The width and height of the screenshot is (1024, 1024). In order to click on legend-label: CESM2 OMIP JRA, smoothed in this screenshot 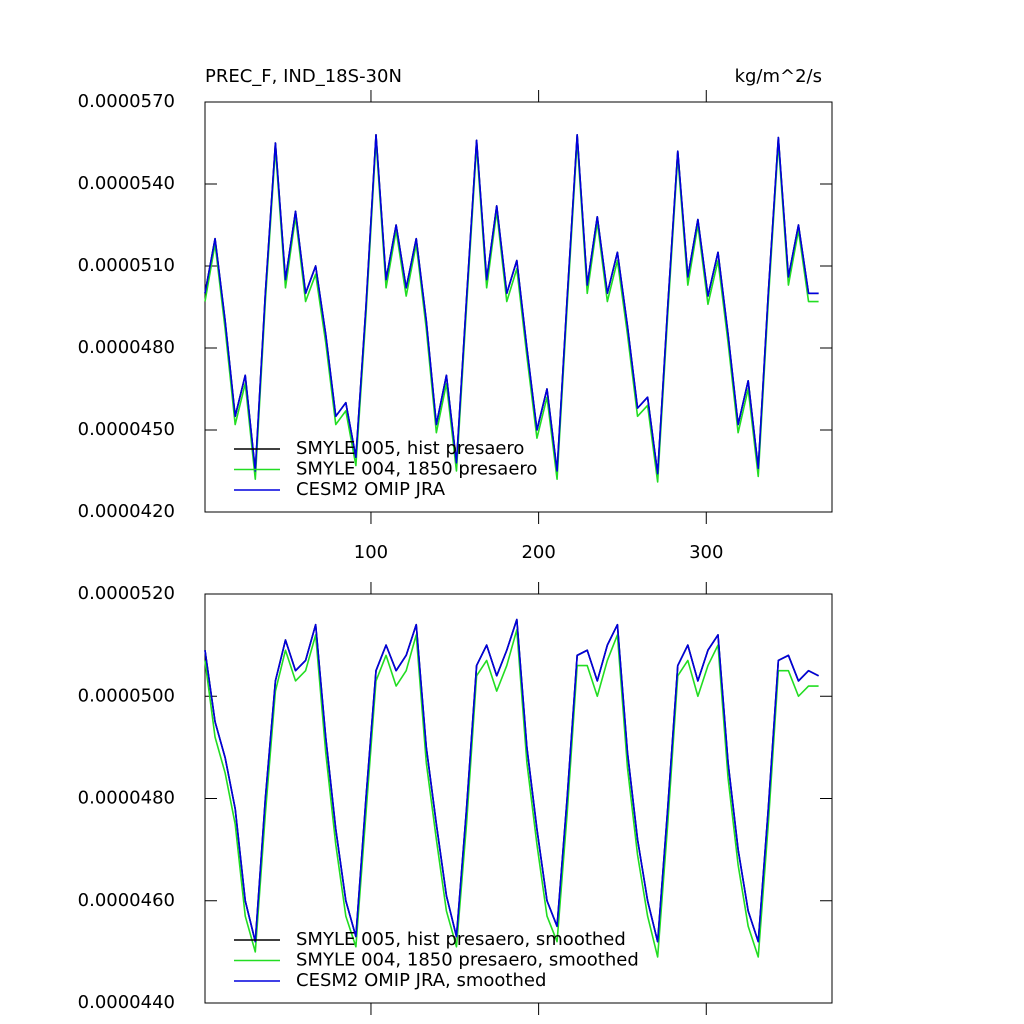, I will do `click(421, 980)`.